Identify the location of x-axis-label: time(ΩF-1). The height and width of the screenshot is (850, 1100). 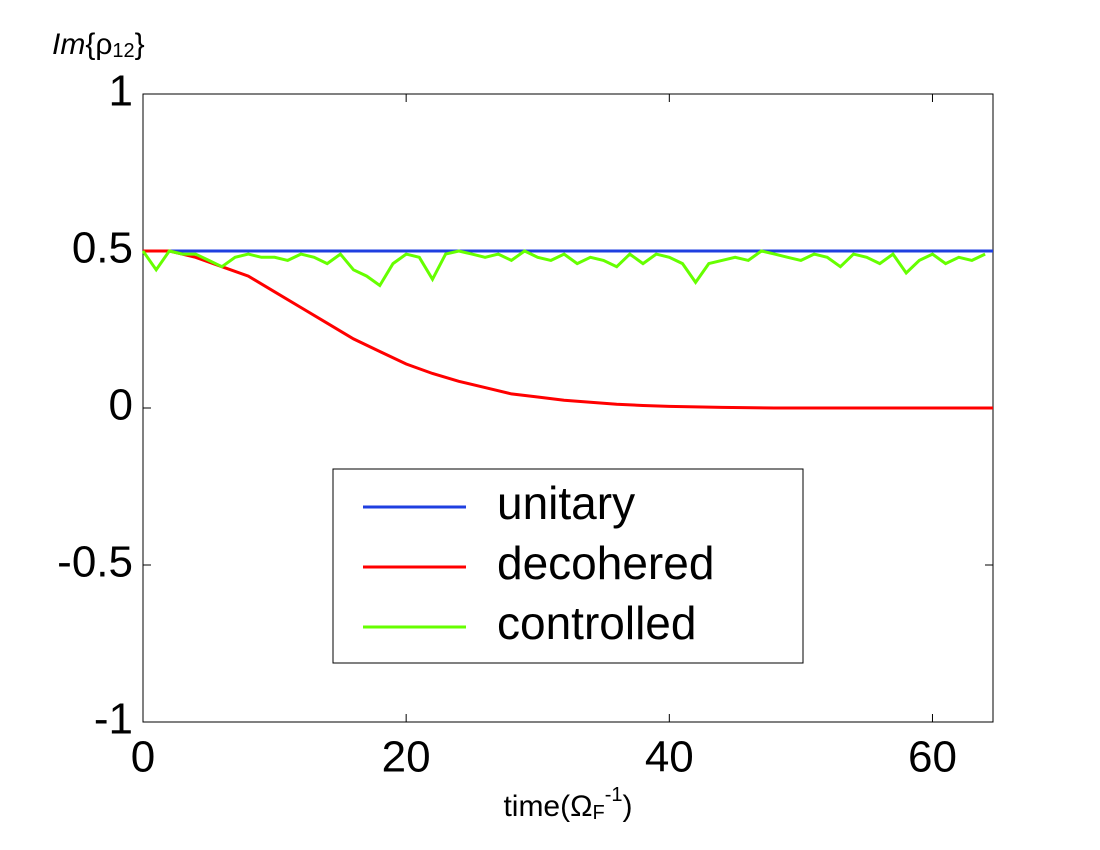
(567, 804).